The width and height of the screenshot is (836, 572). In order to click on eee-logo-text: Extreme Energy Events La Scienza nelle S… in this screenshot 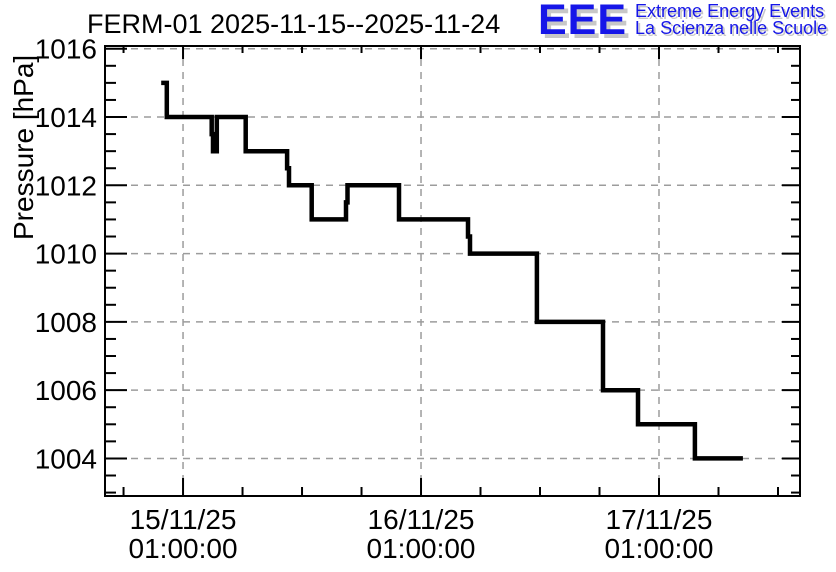, I will do `click(731, 18)`.